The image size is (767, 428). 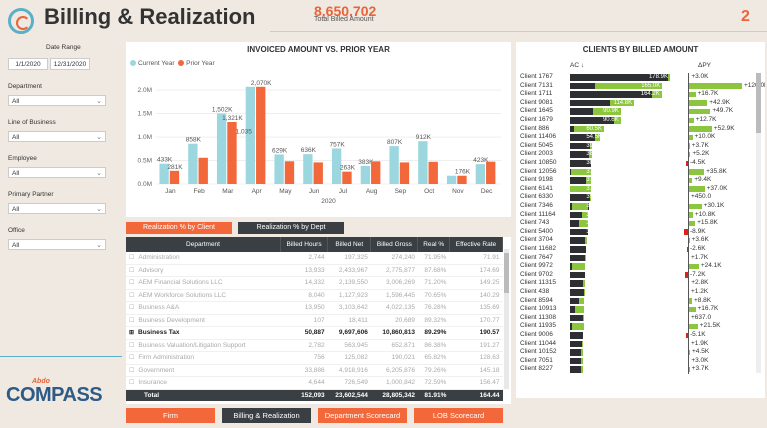 I want to click on client-row: Client 9972 27.7K +24.1K, so click(x=640, y=266).